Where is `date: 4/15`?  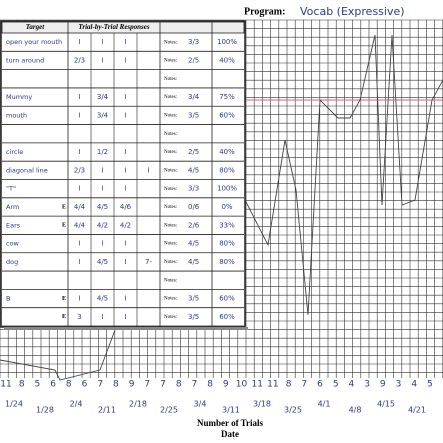 date: 4/15 is located at coordinates (386, 404).